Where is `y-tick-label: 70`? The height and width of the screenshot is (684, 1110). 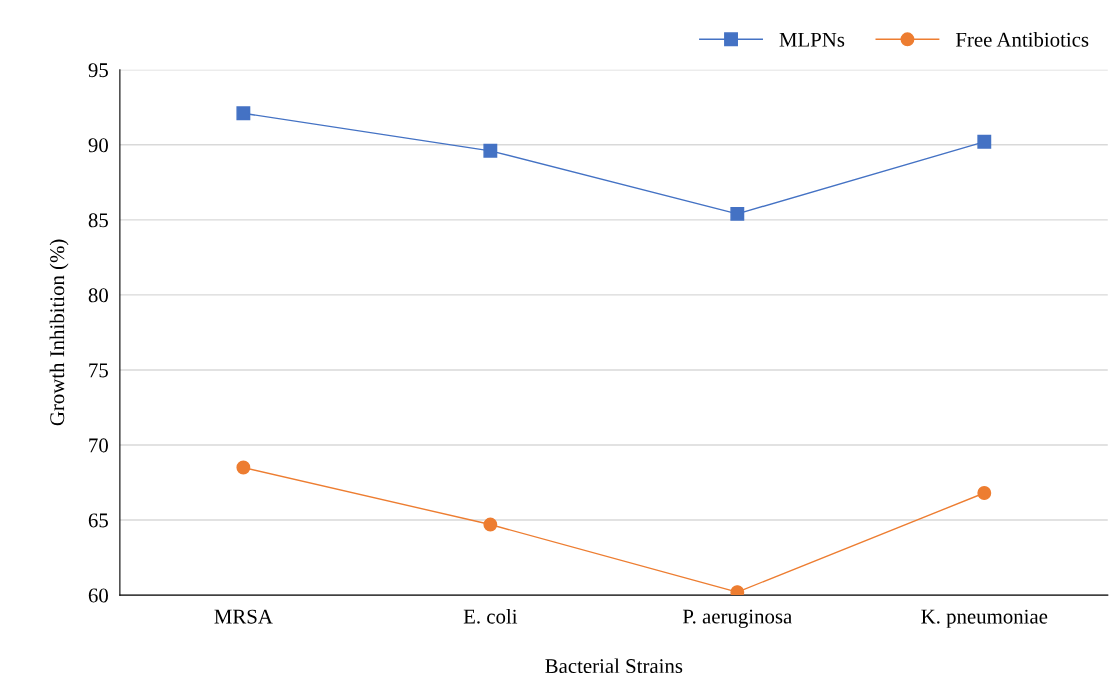
y-tick-label: 70 is located at coordinates (98, 445).